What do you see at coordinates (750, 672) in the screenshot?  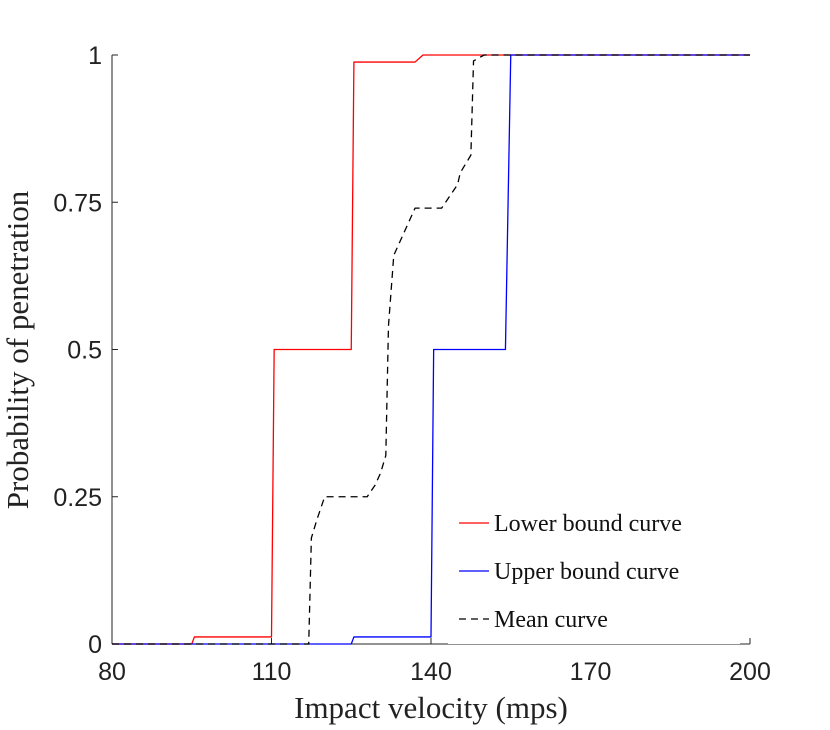 I see `x-tick-label: 200` at bounding box center [750, 672].